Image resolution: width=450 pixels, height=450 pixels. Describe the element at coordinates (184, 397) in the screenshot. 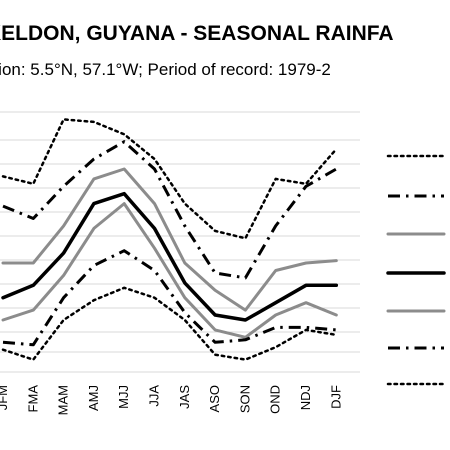

I see `x-tick-label: JAS` at that location.